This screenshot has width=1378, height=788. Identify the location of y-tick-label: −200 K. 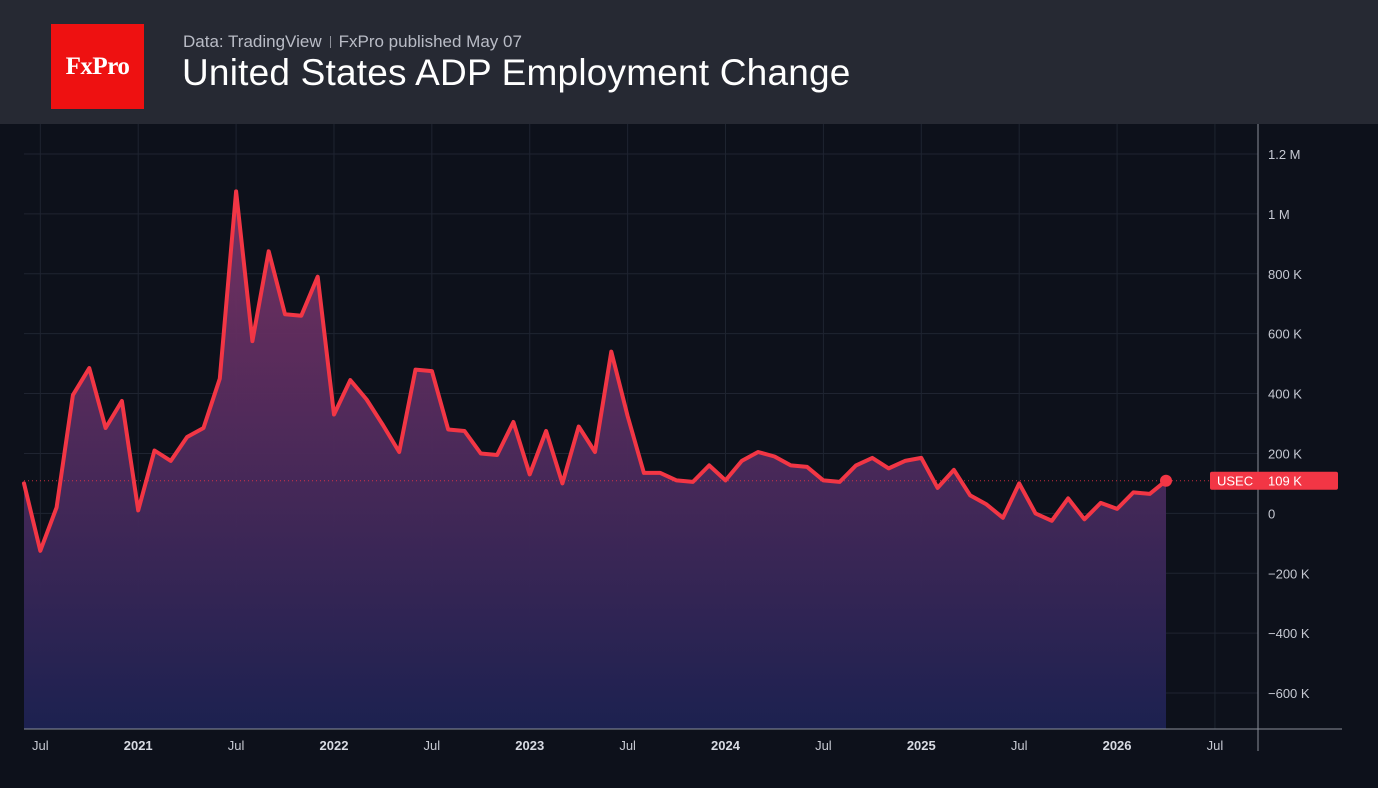
(1289, 573).